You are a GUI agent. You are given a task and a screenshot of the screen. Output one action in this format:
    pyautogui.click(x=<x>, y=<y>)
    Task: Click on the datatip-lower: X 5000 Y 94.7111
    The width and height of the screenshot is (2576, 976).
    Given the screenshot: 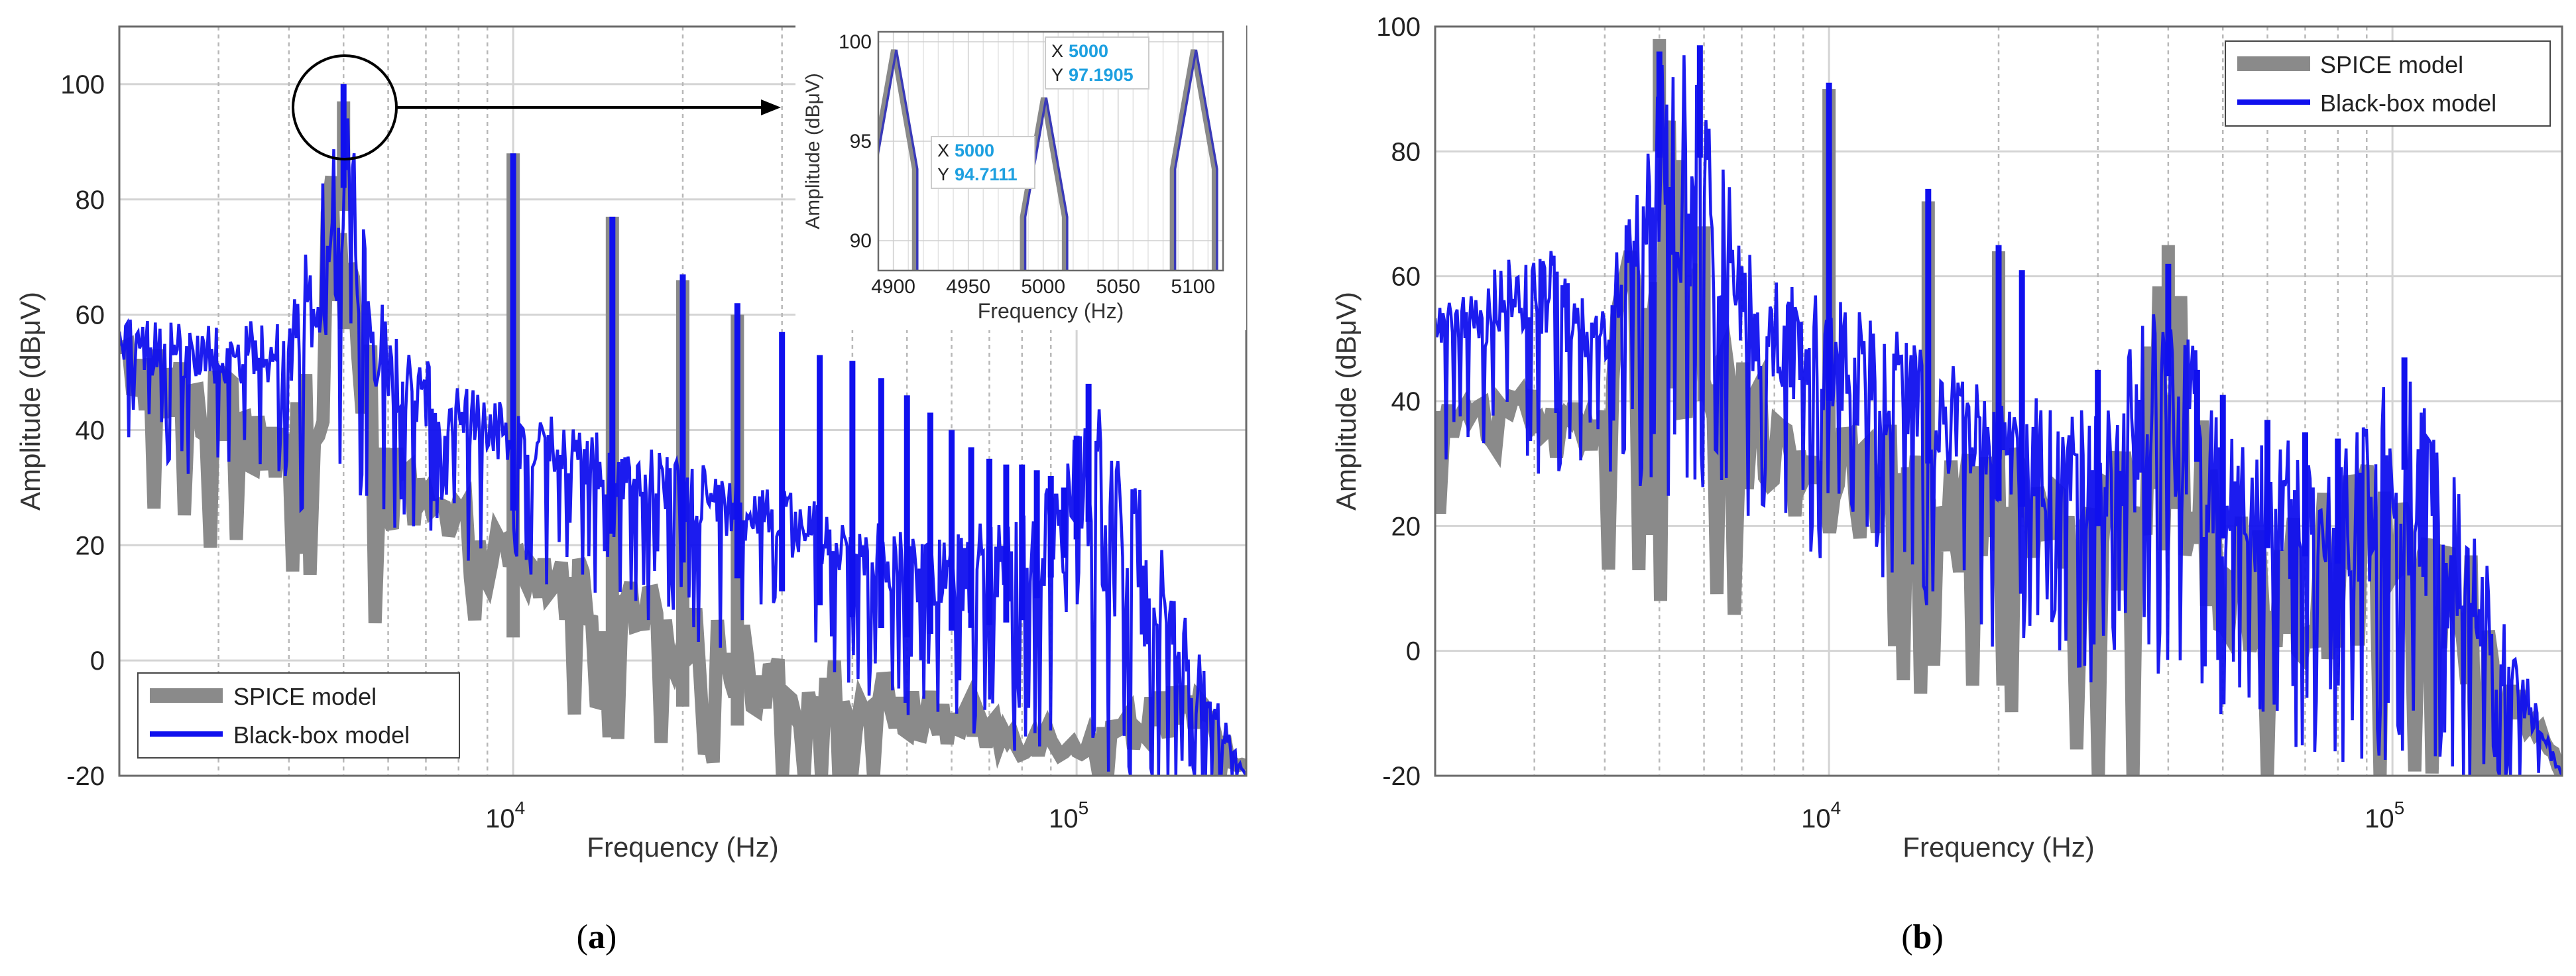 What is the action you would take?
    pyautogui.click(x=983, y=162)
    